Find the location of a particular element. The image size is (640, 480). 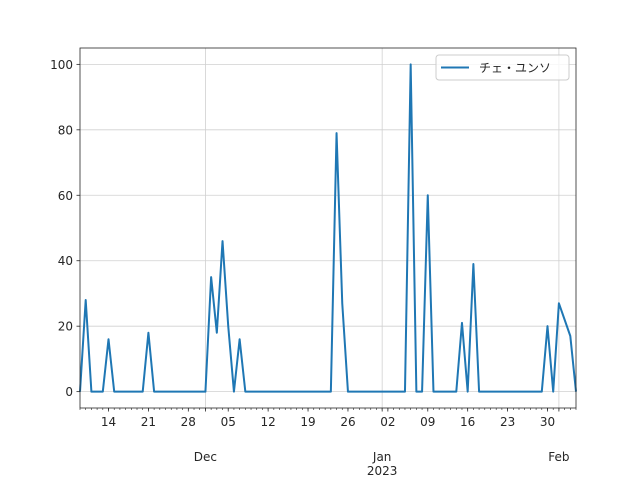

legend-label: チェ・ユンソ is located at coordinates (515, 68).